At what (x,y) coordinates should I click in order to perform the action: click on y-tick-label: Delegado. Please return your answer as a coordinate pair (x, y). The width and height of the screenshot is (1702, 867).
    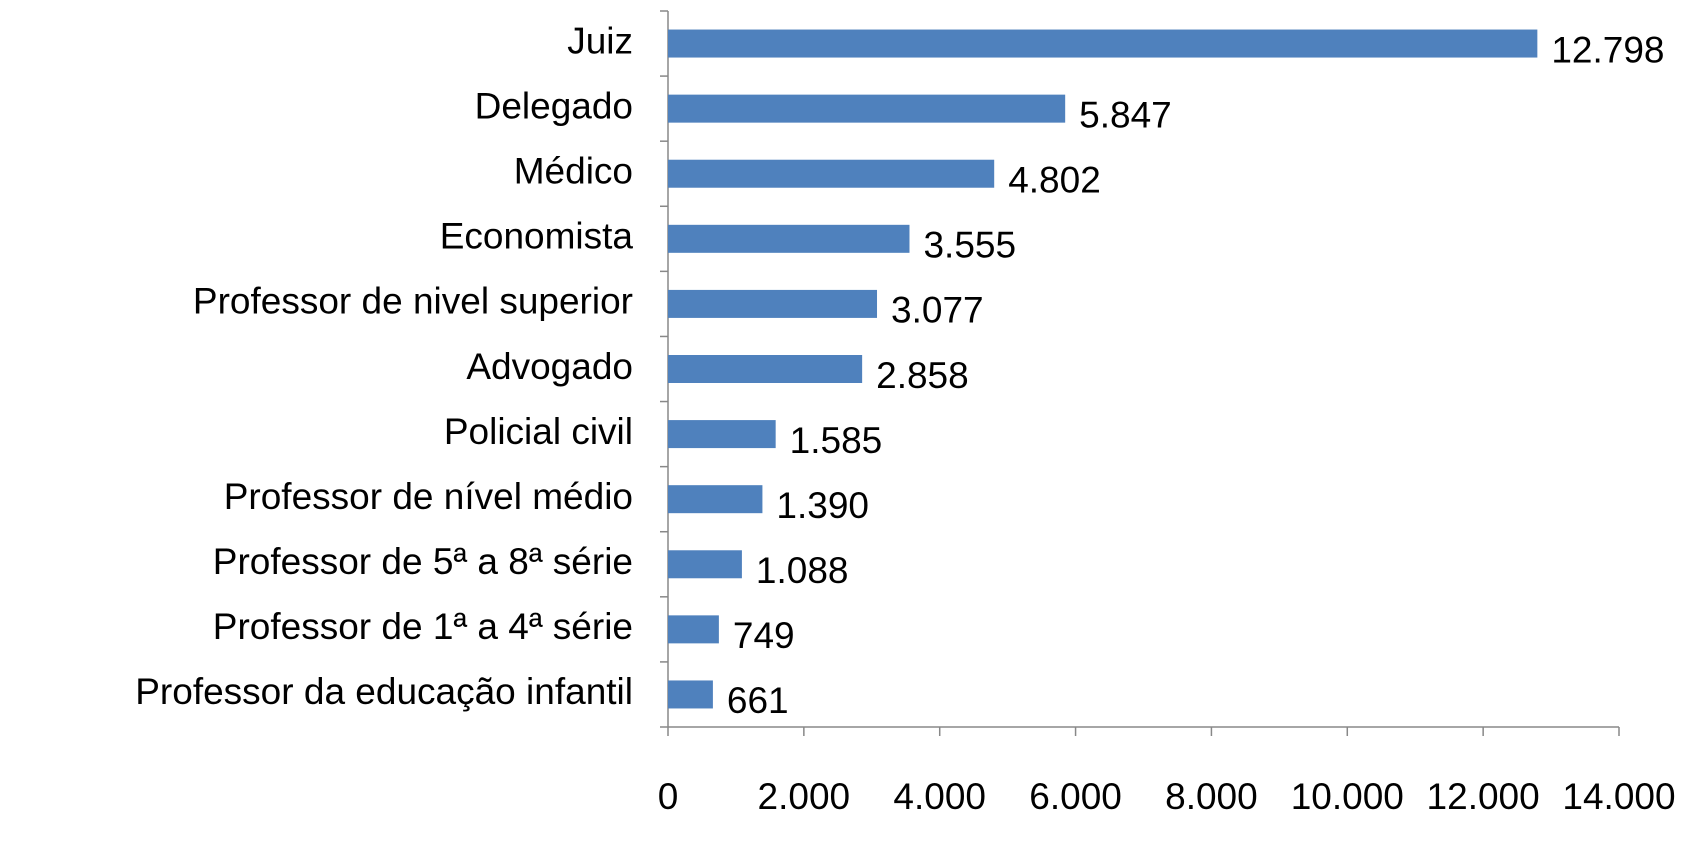
    Looking at the image, I should click on (554, 105).